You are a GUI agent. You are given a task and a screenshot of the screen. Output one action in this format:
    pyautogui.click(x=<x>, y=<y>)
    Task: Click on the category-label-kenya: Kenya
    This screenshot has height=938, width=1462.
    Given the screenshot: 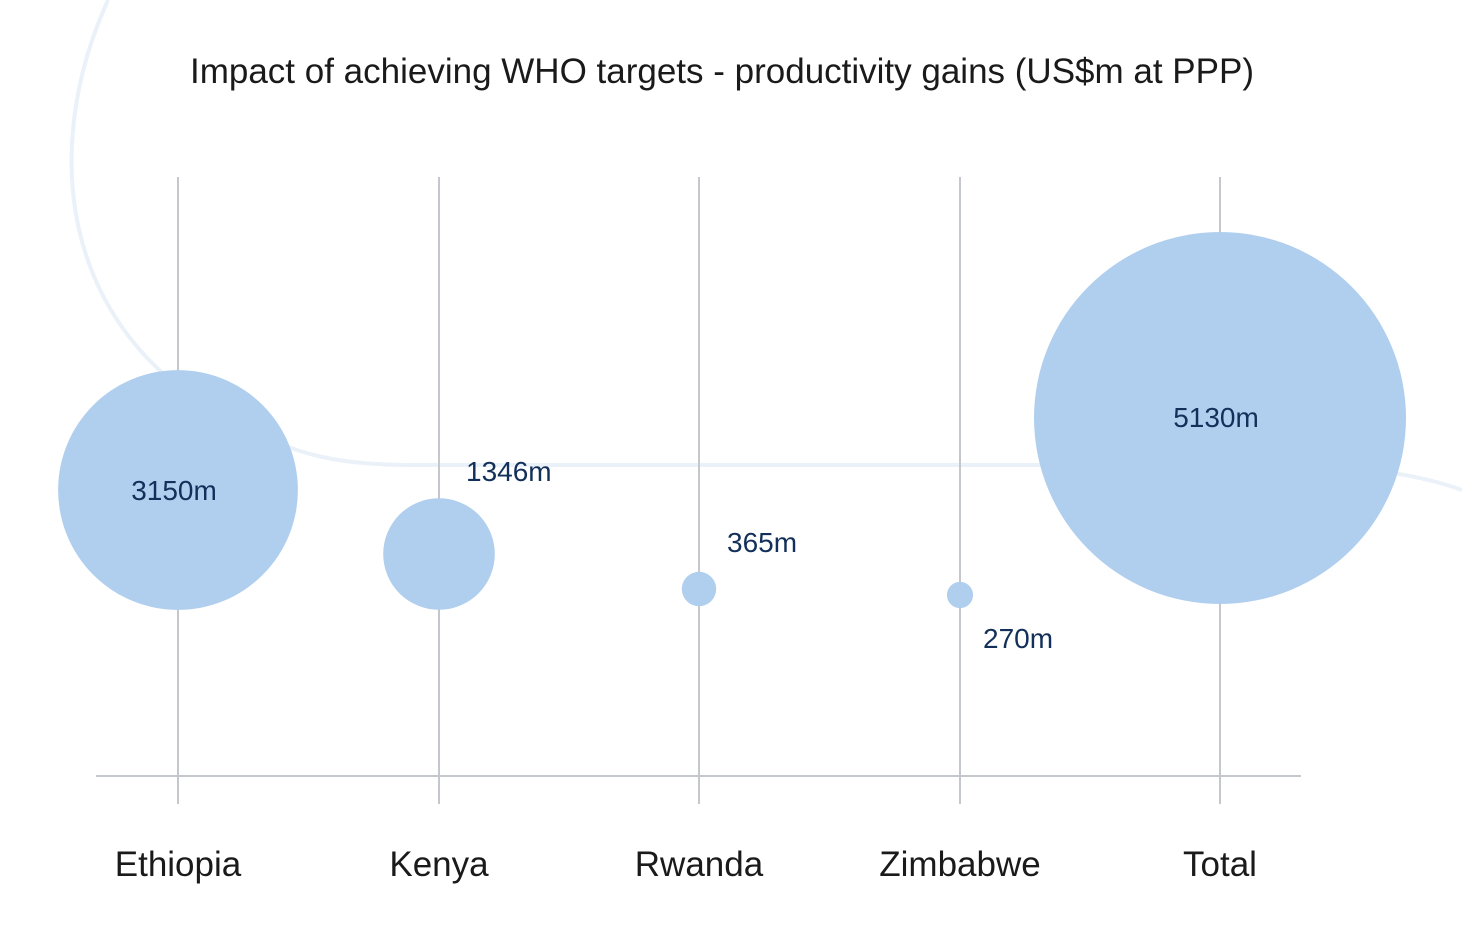 What is the action you would take?
    pyautogui.click(x=439, y=864)
    